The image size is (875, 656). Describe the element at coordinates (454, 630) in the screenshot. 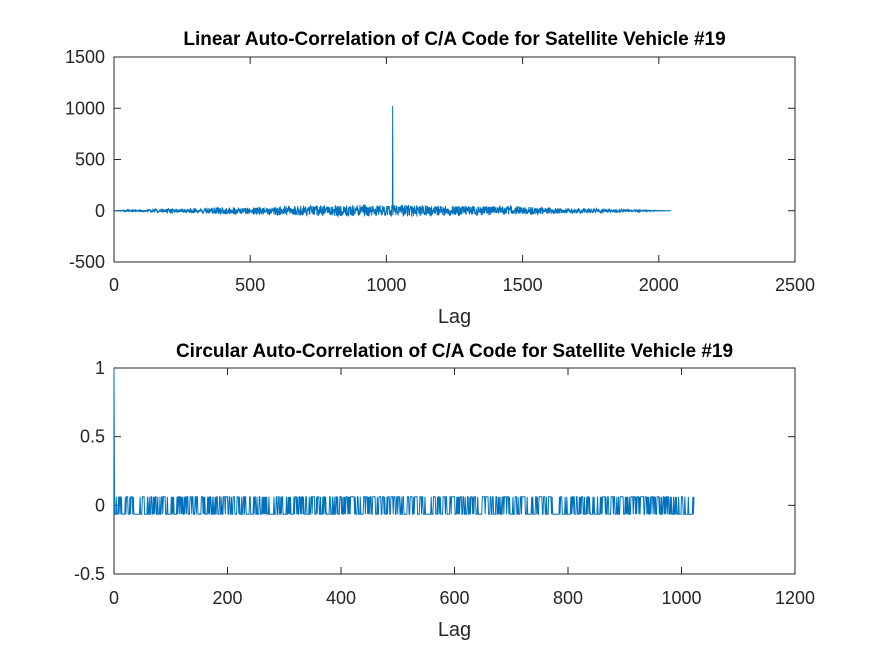

I see `x-axis-label-circular: Lag` at that location.